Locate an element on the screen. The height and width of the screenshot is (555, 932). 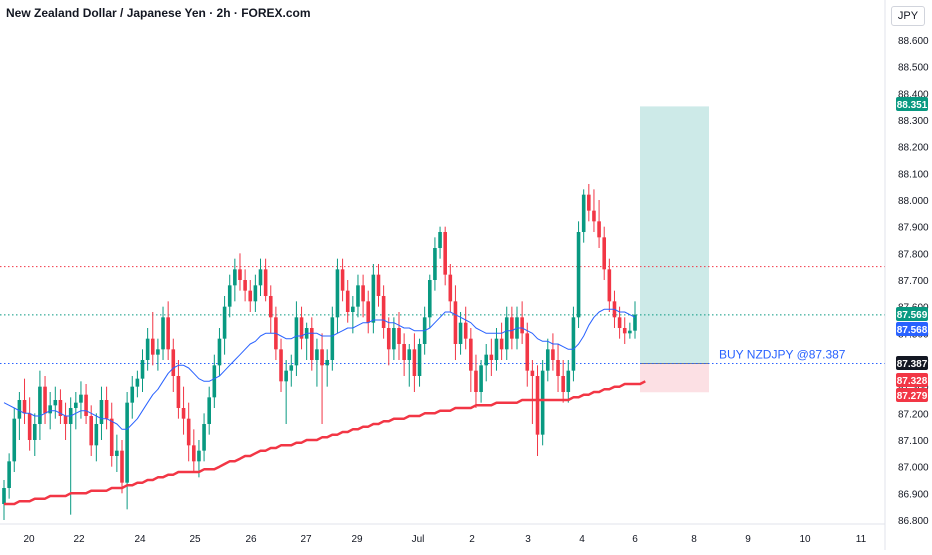
time-axis: 20 22 24 25 26 27 29 Jul 2 3 4 6 8 9 10 11 is located at coordinates (444, 539).